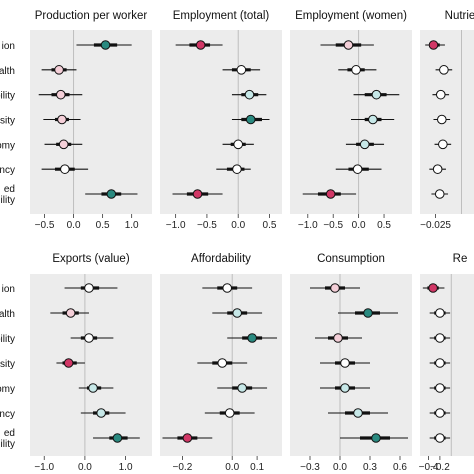 The image size is (474, 474). I want to click on panel-4: Nutrie −0.025, so click(447, 120).